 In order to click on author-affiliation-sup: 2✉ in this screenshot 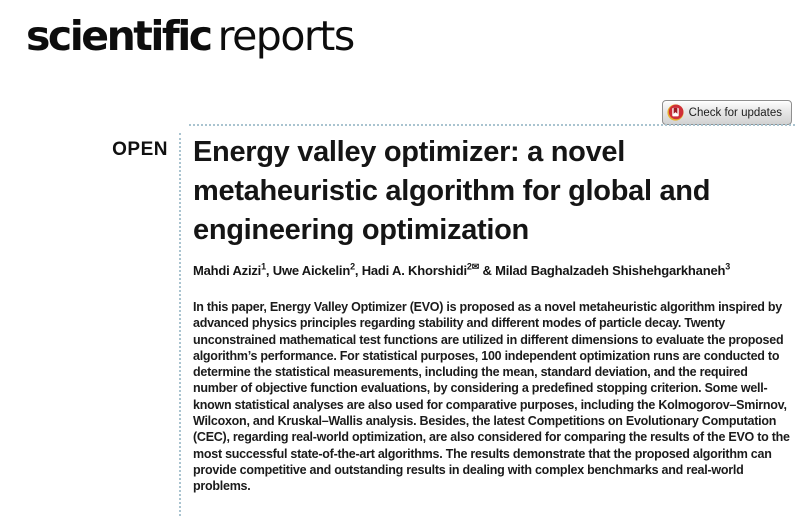, I will do `click(473, 266)`.